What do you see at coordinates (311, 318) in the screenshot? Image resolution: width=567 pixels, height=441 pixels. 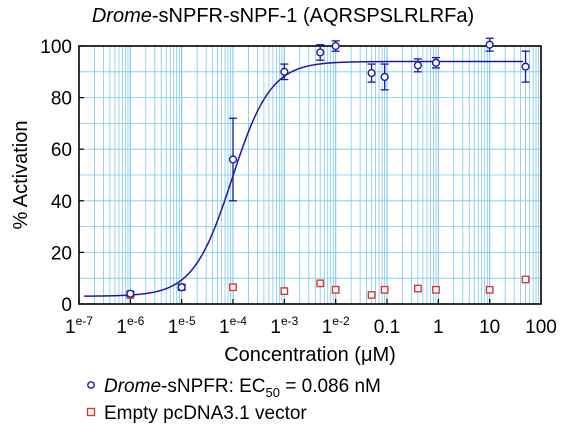 I see `x-axis: 1e-7 1e-6 1e-5 1e-4 1e-3 1e-2 0.1 1 10 100` at bounding box center [311, 318].